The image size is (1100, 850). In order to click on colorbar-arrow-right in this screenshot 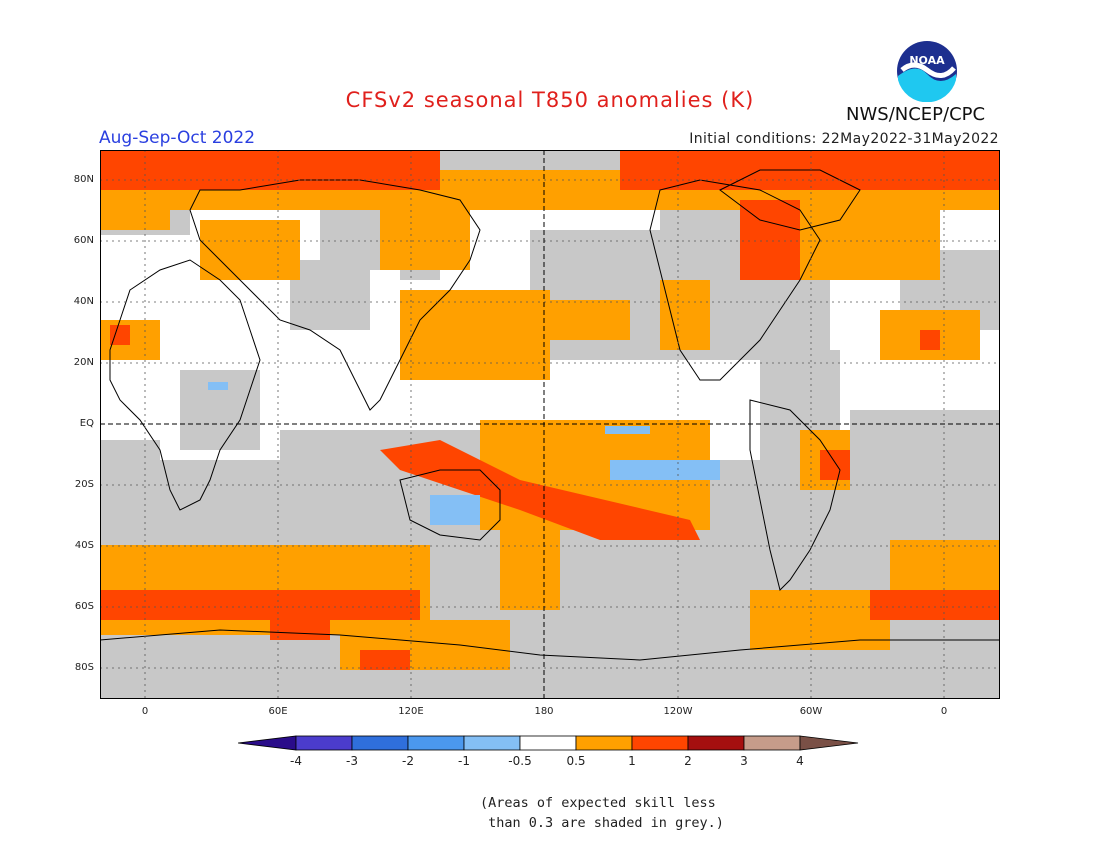, I will do `click(829, 743)`.